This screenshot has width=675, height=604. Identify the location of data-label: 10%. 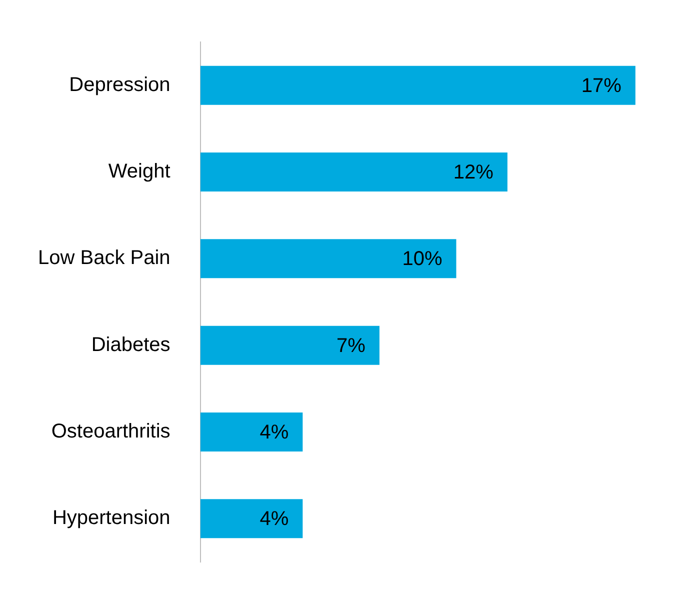
(422, 259).